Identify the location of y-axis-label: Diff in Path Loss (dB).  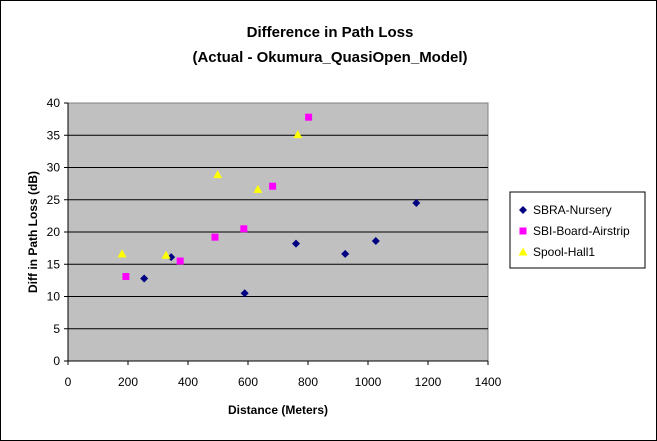
(33, 232).